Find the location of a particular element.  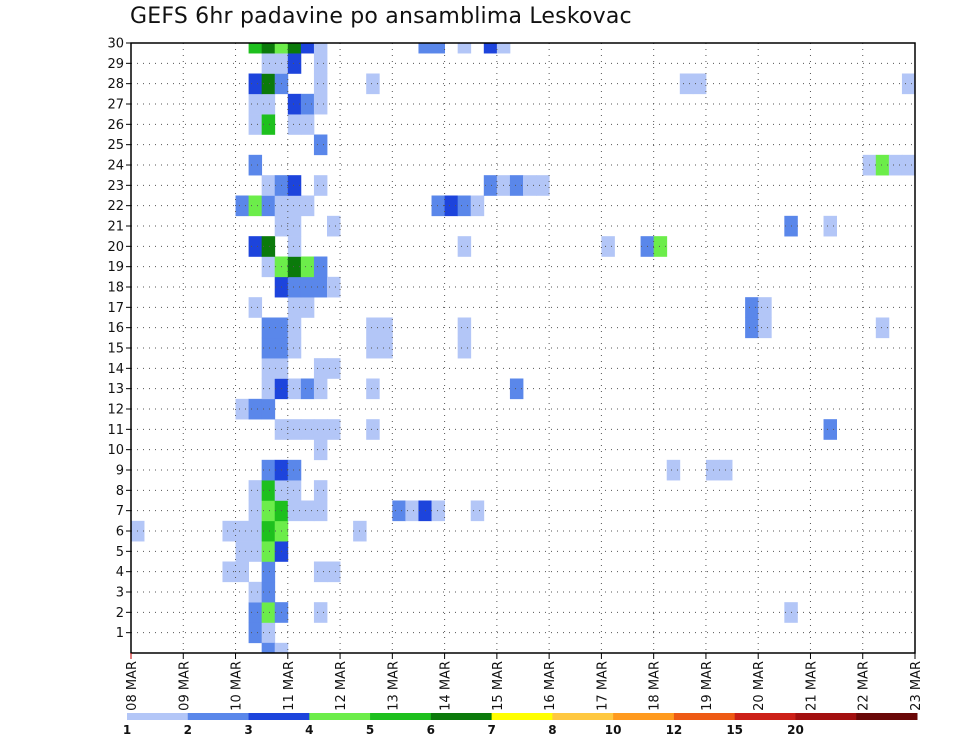

y-tick-label: 20 is located at coordinates (115, 247).